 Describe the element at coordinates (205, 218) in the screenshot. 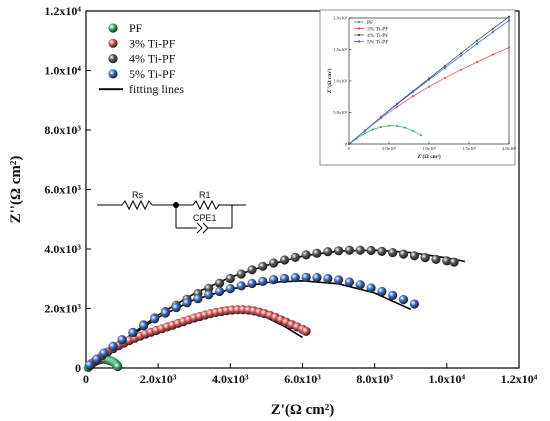

I see `circuit-label-cpe: CPE1` at that location.